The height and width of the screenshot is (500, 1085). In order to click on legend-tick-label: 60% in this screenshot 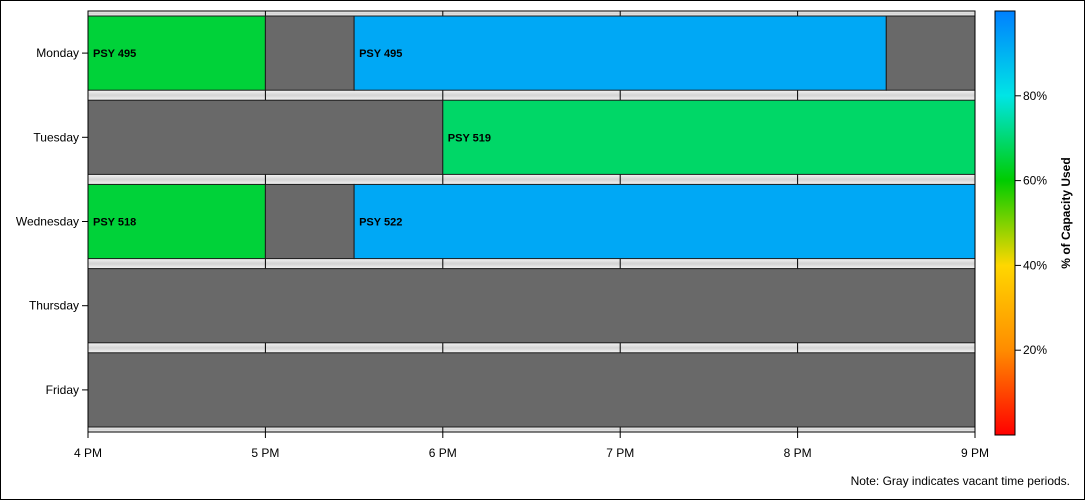, I will do `click(1035, 181)`.